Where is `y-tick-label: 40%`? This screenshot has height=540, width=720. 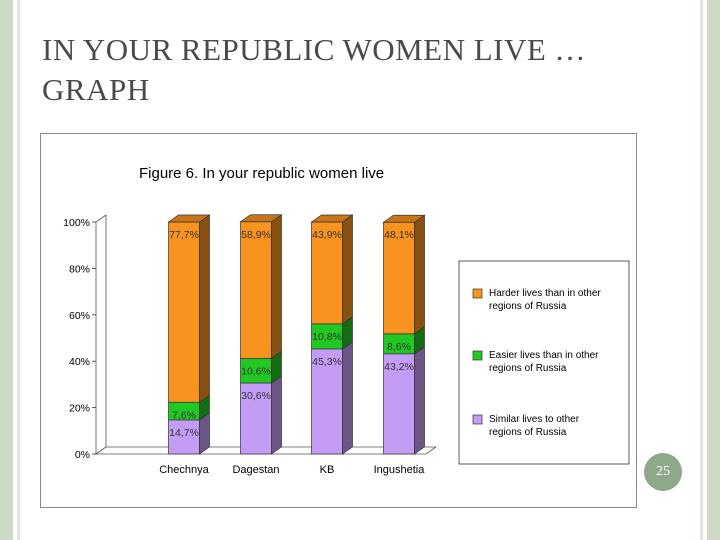 y-tick-label: 40% is located at coordinates (79, 362).